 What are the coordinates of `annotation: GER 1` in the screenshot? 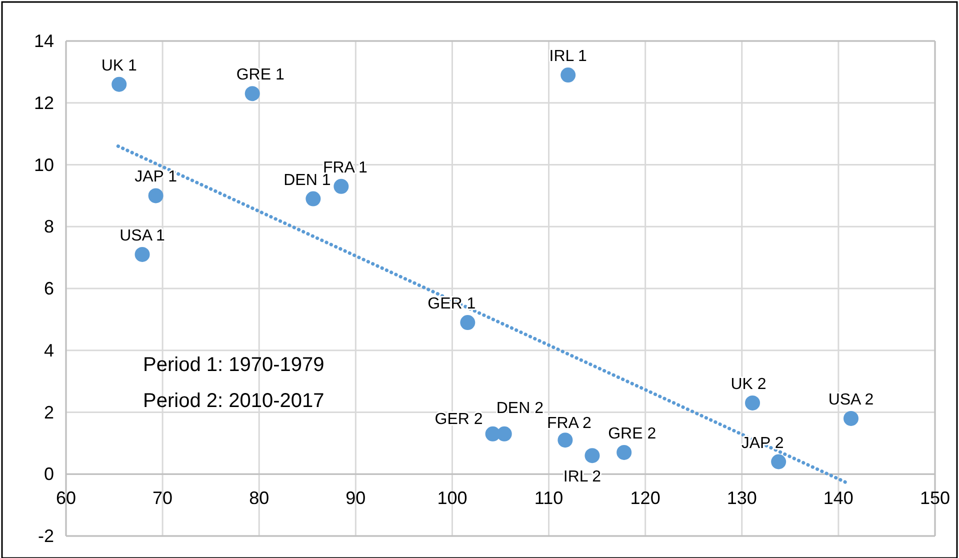 It's located at (452, 304).